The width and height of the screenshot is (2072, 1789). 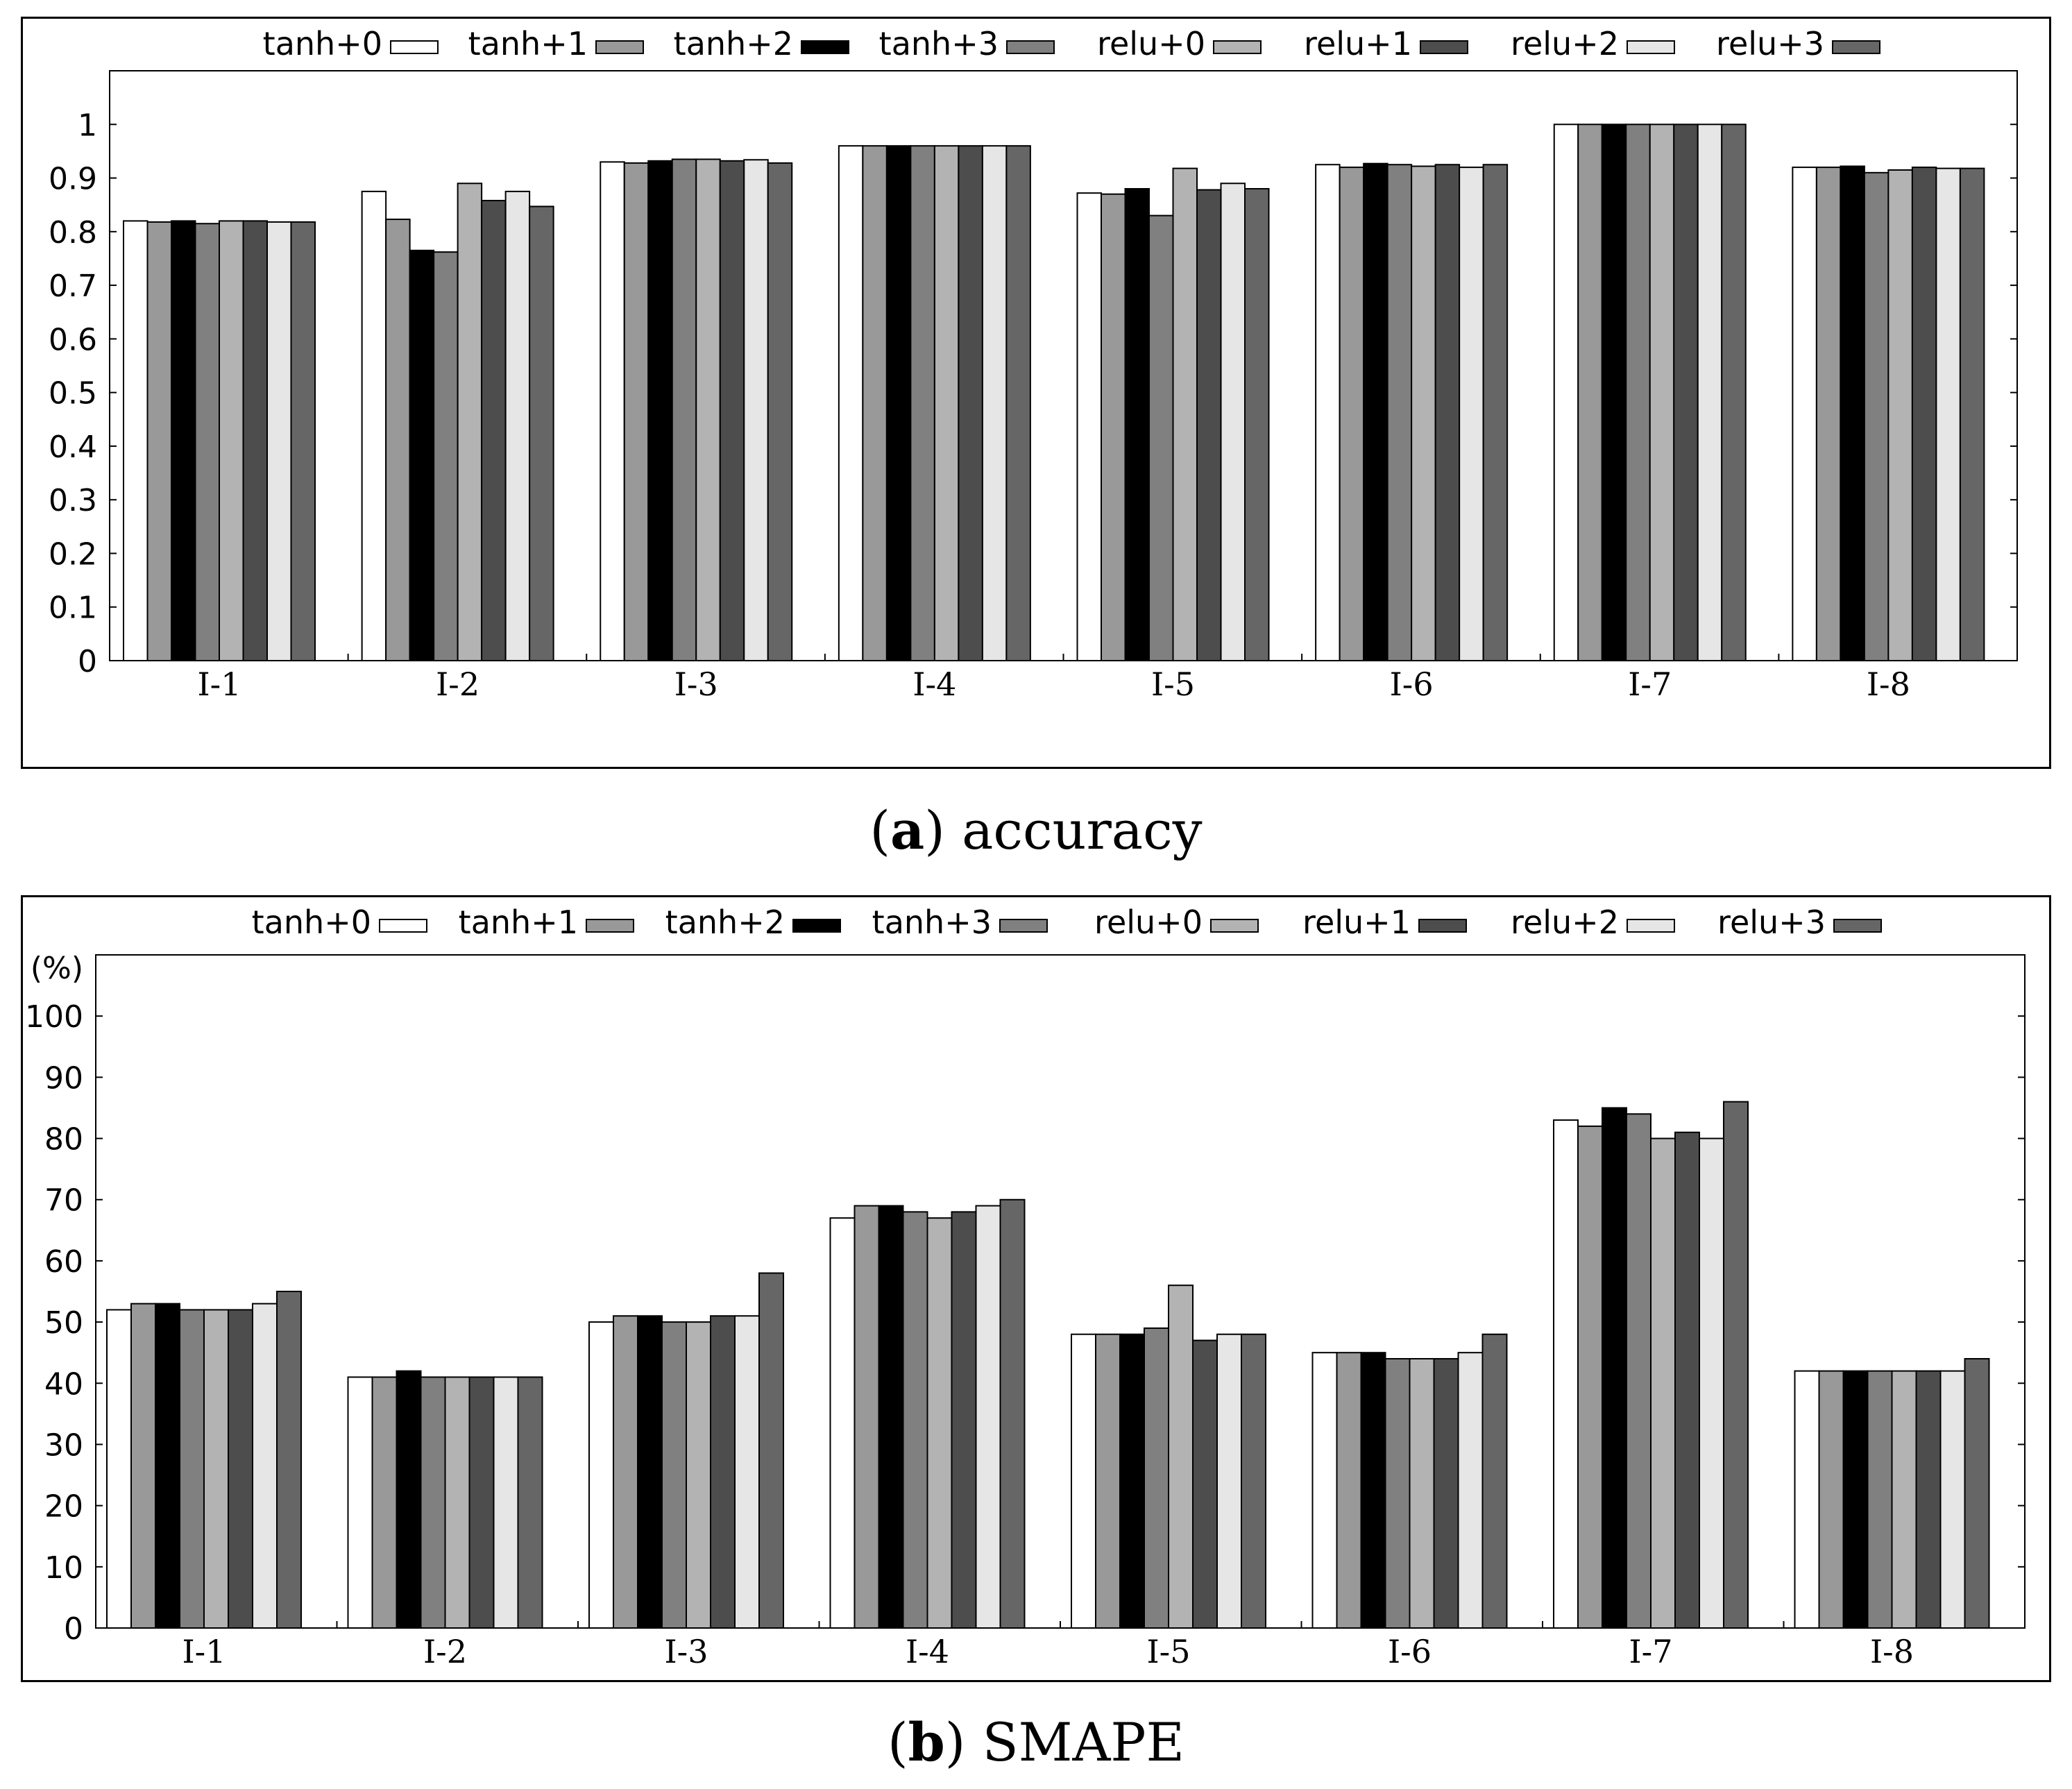 I want to click on legend-label: relu+1, so click(x=1358, y=43).